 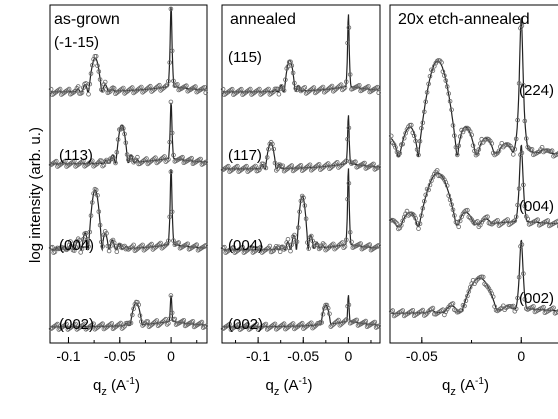 What do you see at coordinates (465, 387) in the screenshot?
I see `x-axis-label: qz (A-1)` at bounding box center [465, 387].